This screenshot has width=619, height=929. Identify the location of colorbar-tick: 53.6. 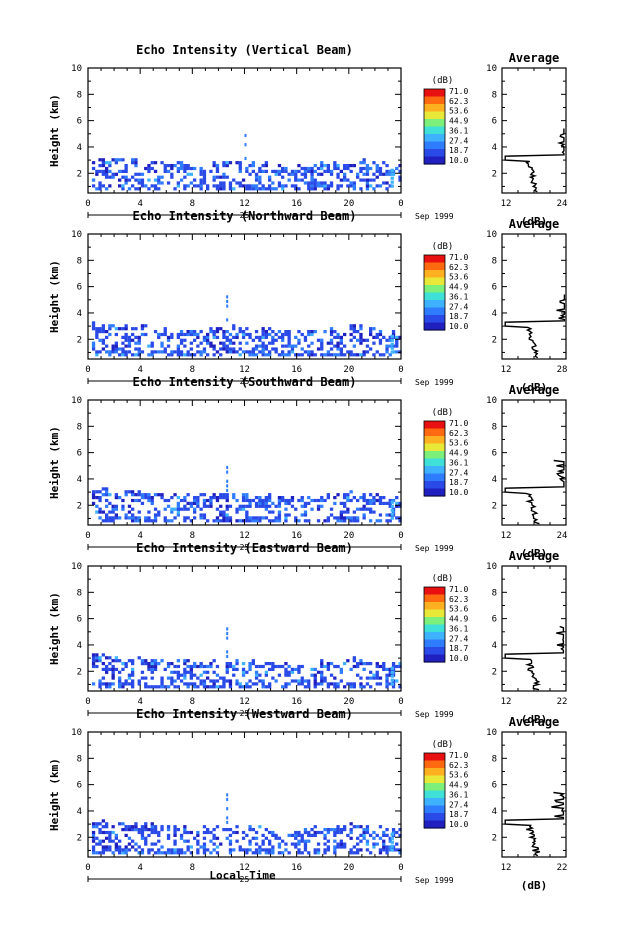
(458, 443).